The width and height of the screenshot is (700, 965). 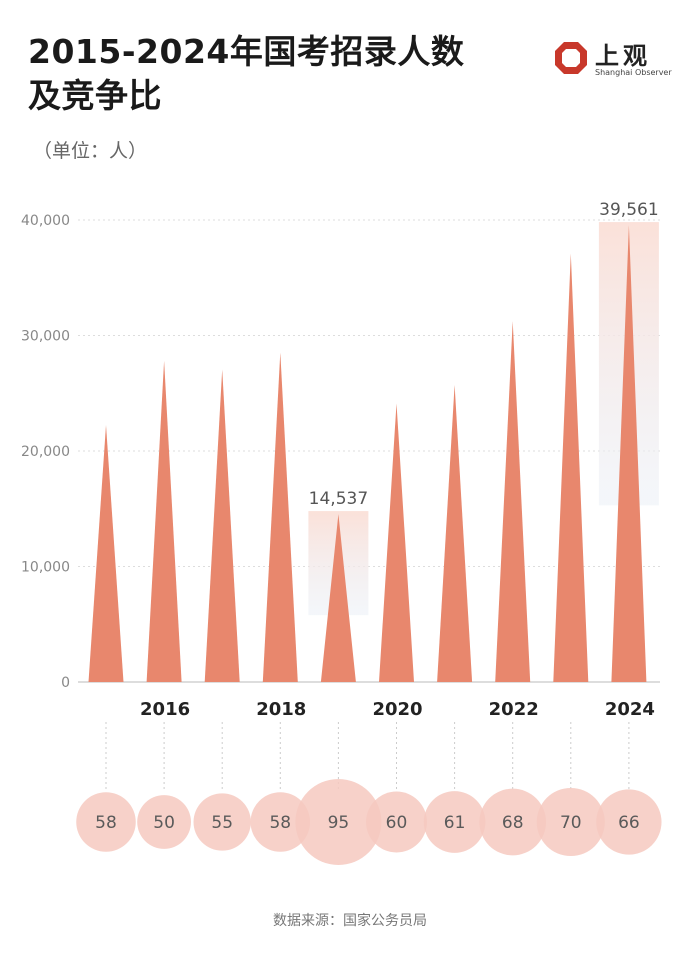 I want to click on ratio-label: 95, so click(x=339, y=823).